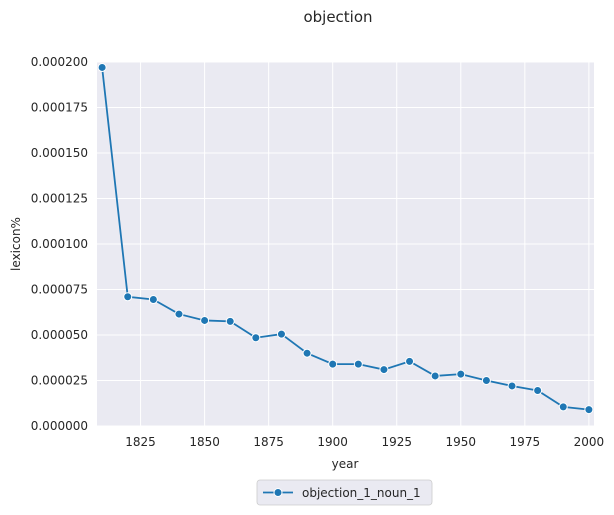 This screenshot has height=515, width=614. I want to click on legend: objection_1_noun_1, so click(344, 492).